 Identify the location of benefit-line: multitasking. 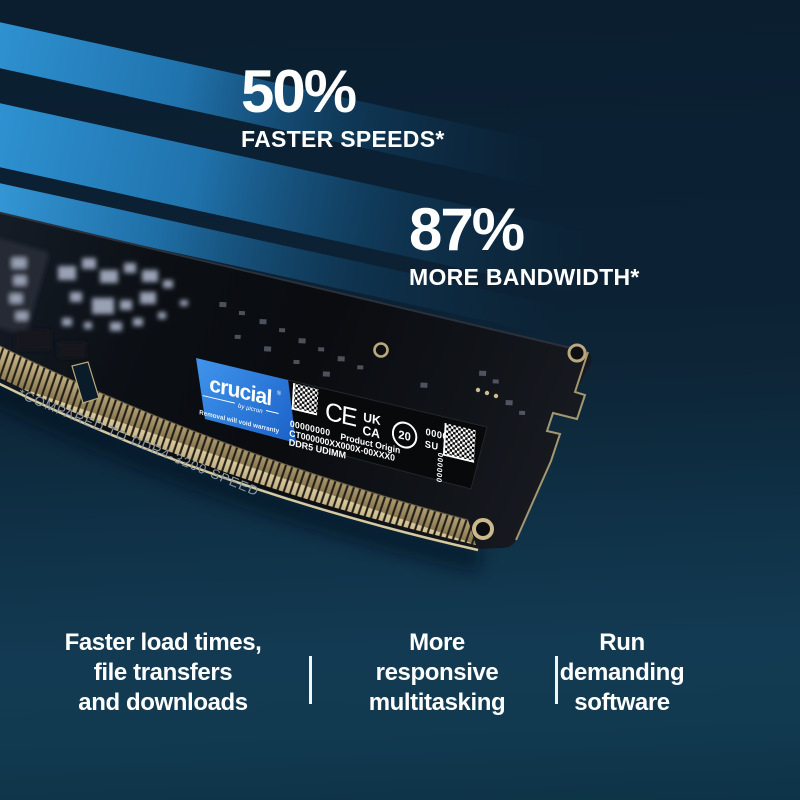
(437, 702).